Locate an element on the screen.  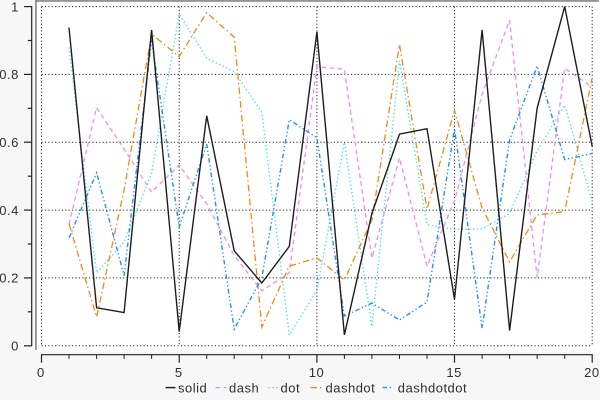
svg-text: solid is located at coordinates (192, 387).